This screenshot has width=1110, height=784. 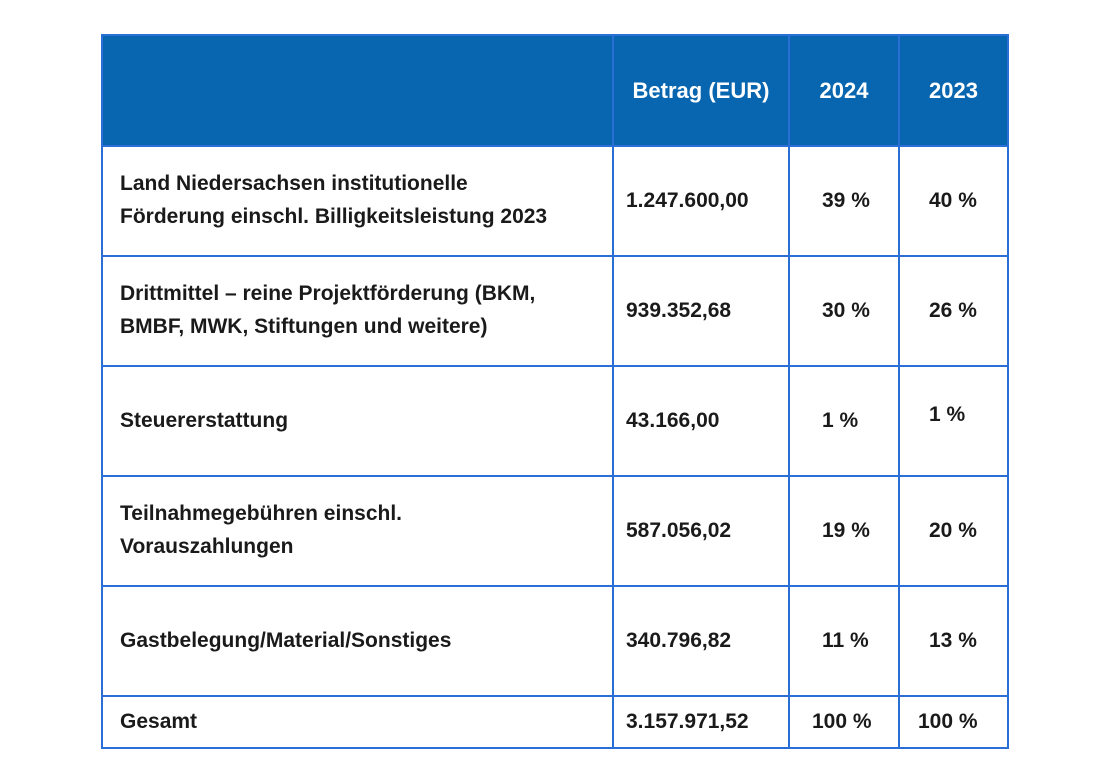 I want to click on row-pct-2024: 39 %, so click(x=844, y=201).